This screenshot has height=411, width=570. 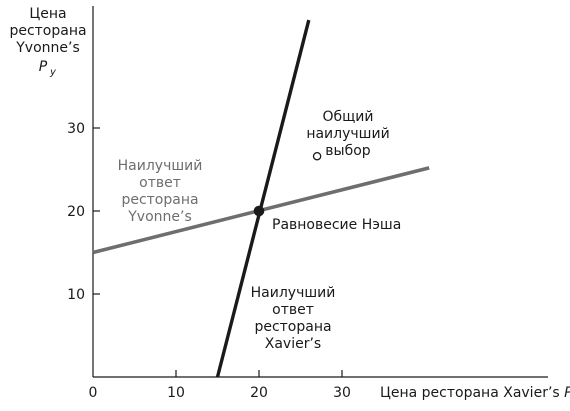 What do you see at coordinates (76, 295) in the screenshot?
I see `y-tick-label: 10` at bounding box center [76, 295].